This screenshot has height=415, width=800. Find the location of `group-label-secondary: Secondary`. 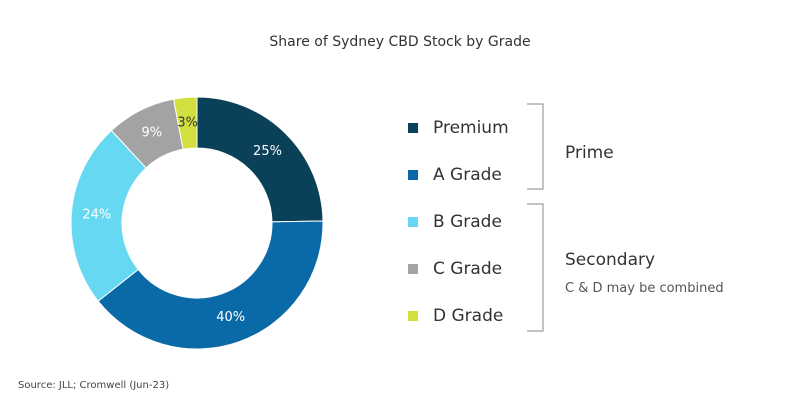

group-label-secondary: Secondary is located at coordinates (610, 260).